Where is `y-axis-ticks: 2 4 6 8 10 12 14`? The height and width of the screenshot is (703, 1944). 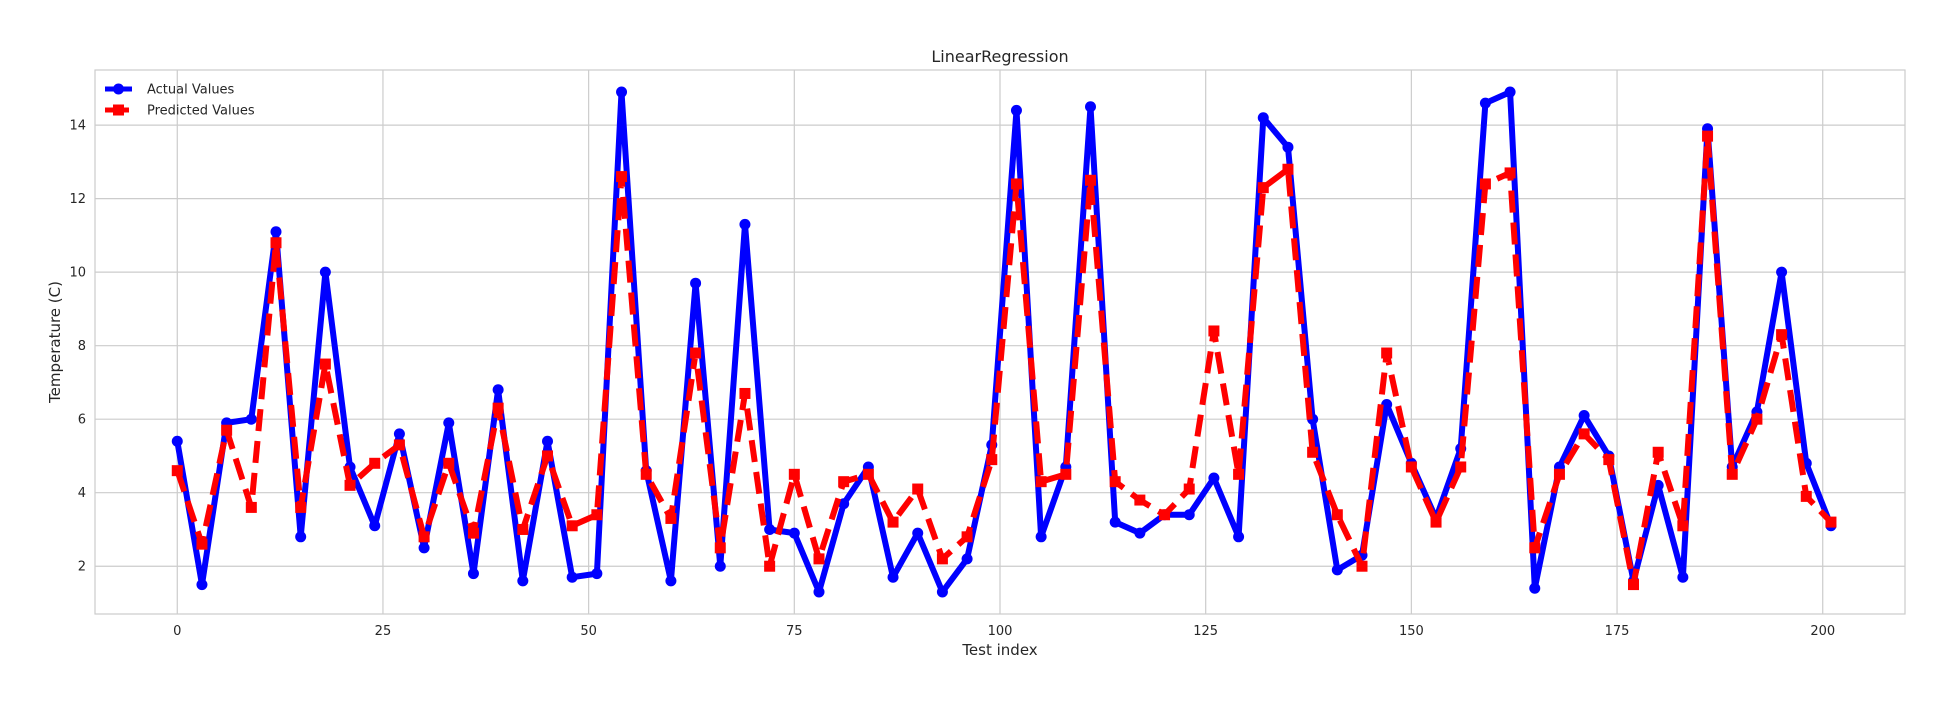 y-axis-ticks: 2 4 6 8 10 12 14 is located at coordinates (77, 347).